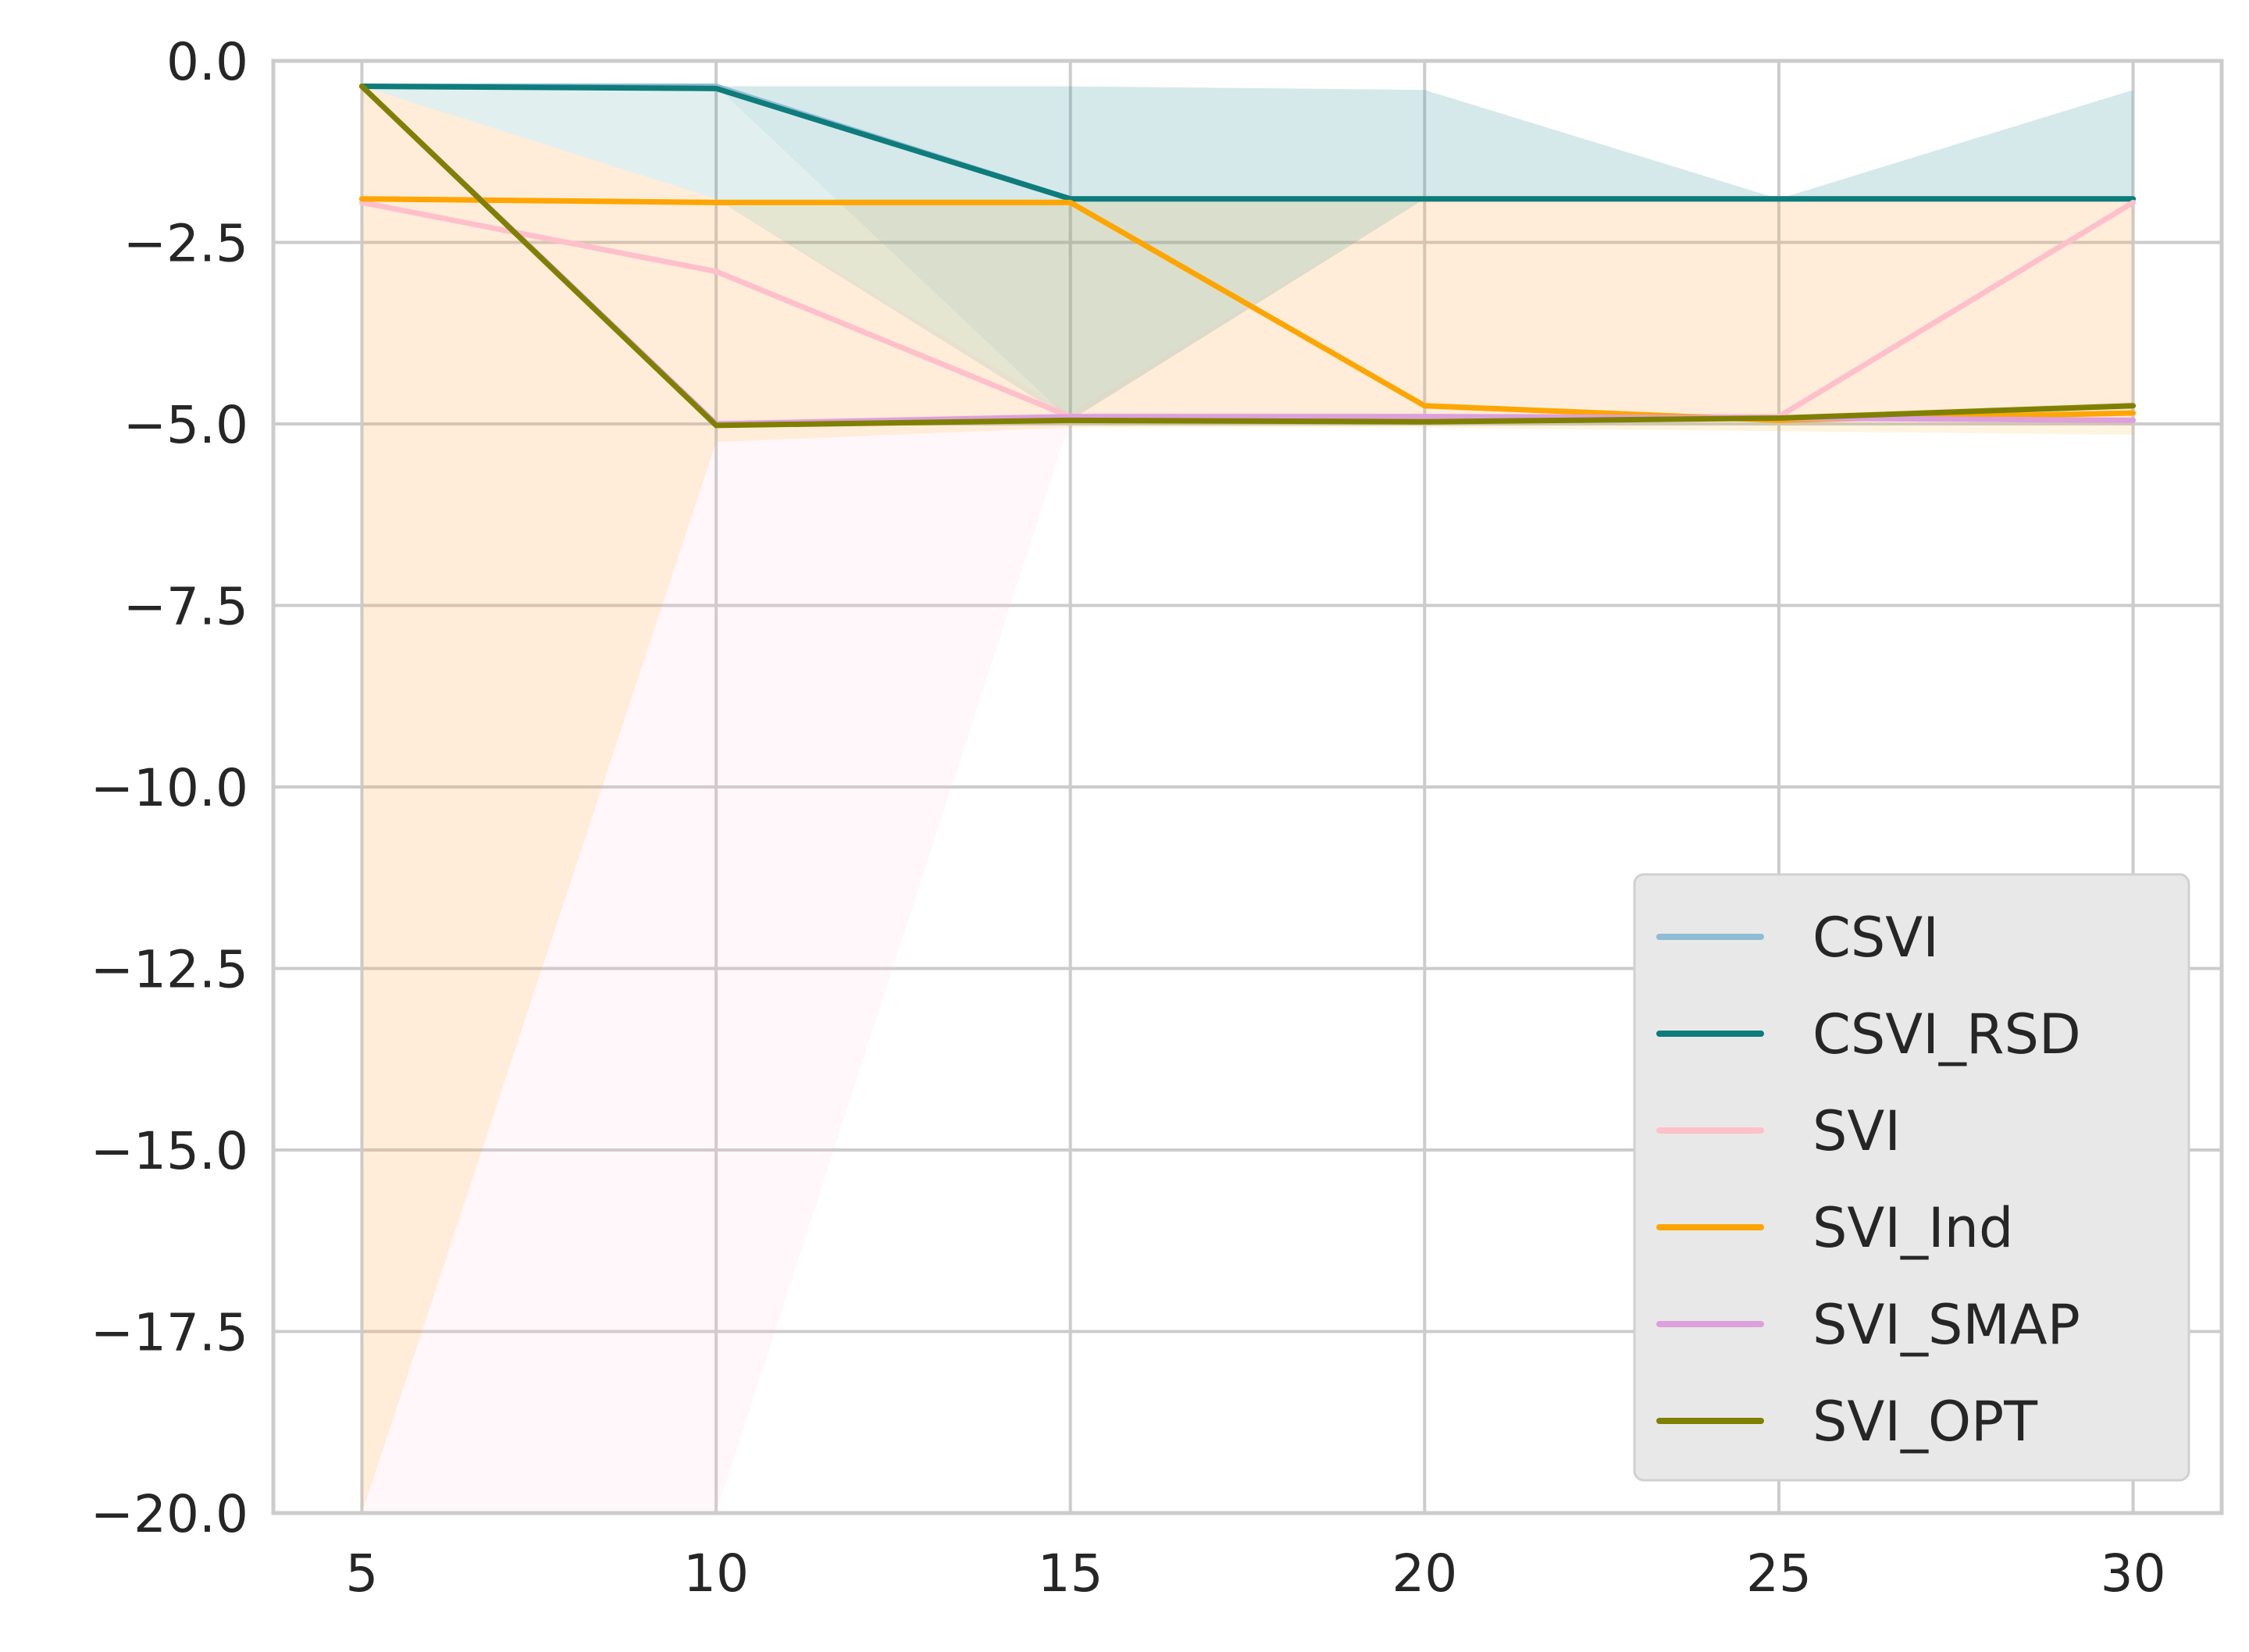 The height and width of the screenshot is (1652, 2249). Describe the element at coordinates (169, 970) in the screenshot. I see `y-tick-label: −12.5` at that location.